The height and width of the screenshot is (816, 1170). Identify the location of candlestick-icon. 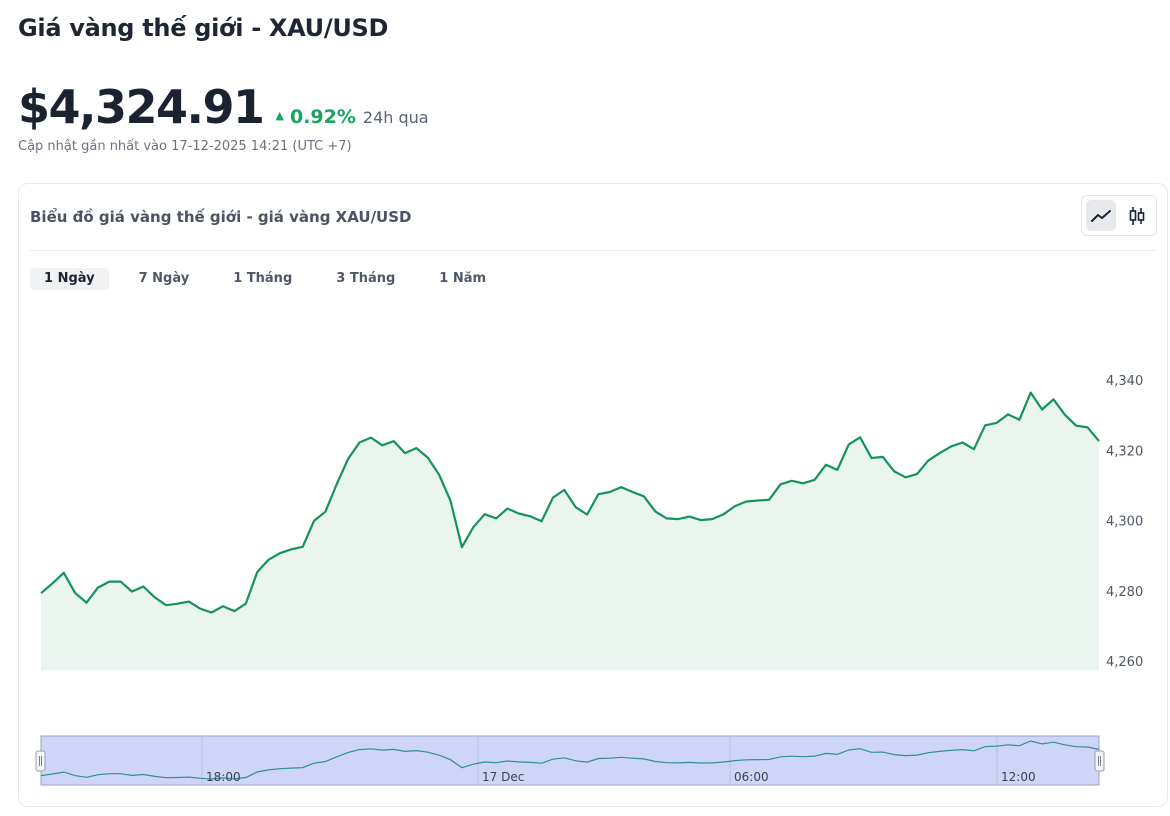
(1137, 215).